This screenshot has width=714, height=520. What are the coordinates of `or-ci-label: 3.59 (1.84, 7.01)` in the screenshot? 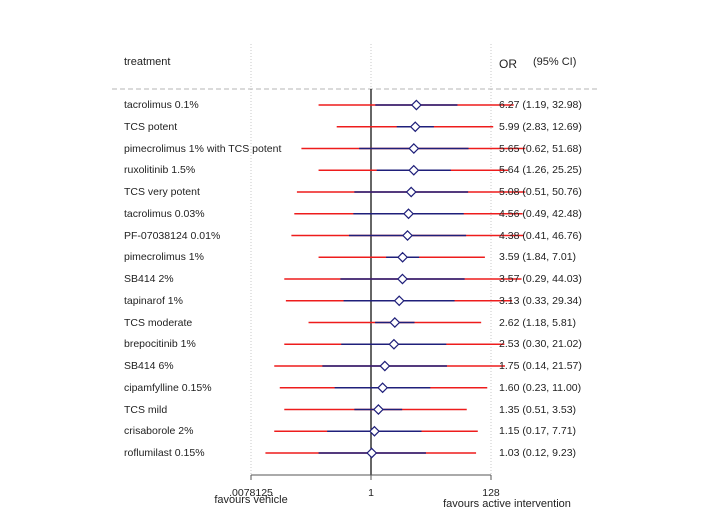 It's located at (538, 257).